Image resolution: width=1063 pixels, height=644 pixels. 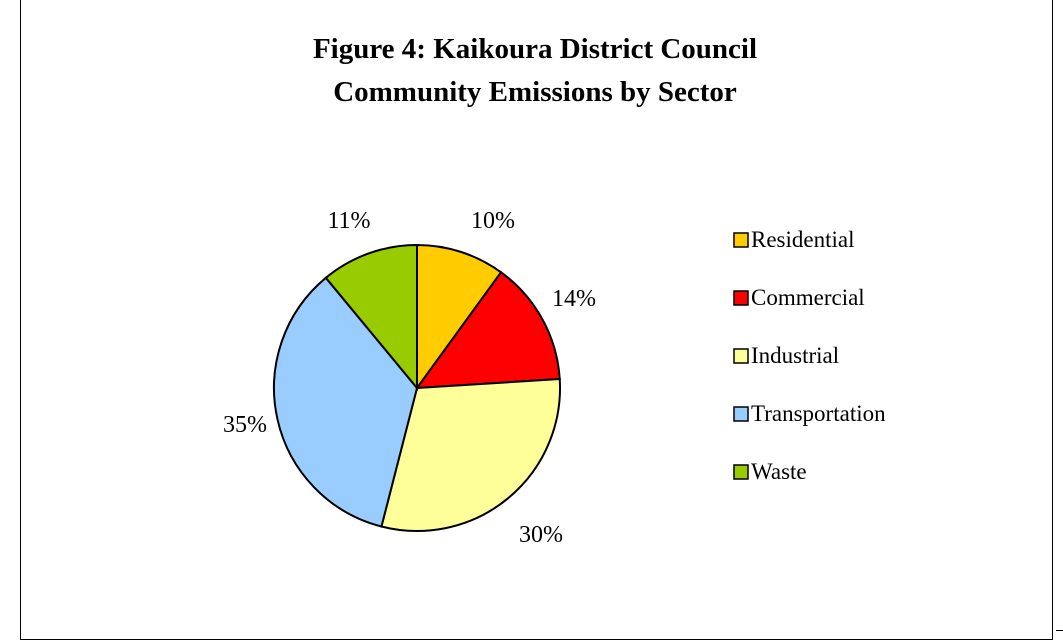 I want to click on legend-swatch-residential, so click(x=741, y=240).